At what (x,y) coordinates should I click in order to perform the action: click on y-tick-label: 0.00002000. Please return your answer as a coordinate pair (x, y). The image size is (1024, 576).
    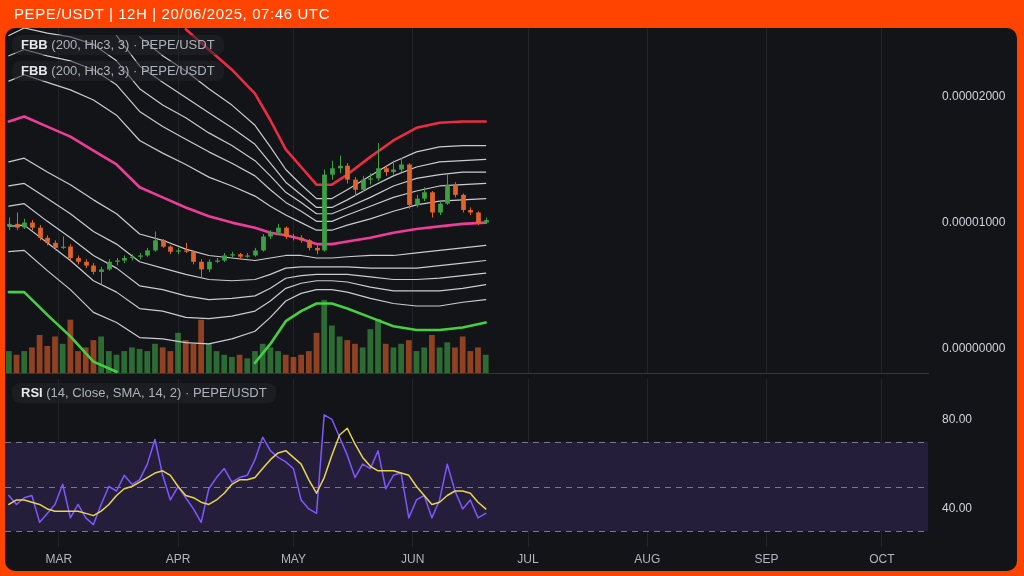
    Looking at the image, I should click on (974, 95).